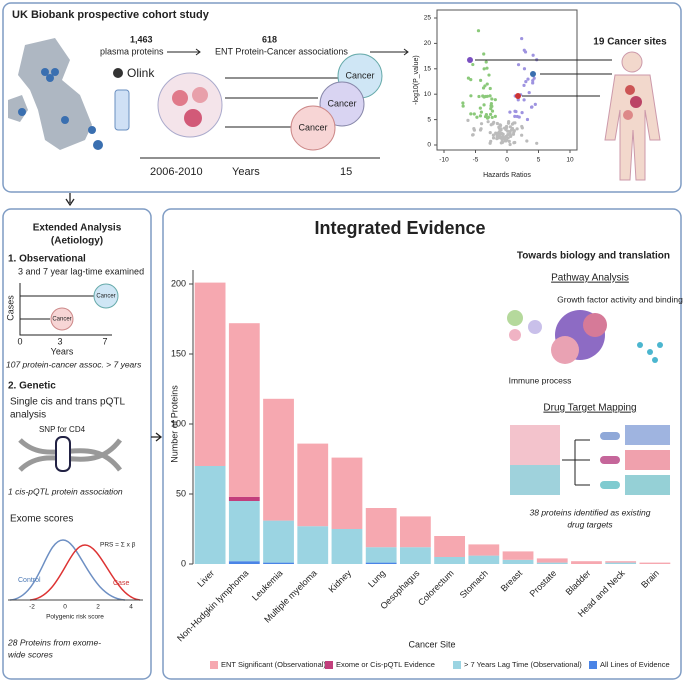 The image size is (685, 683). Describe the element at coordinates (61, 320) in the screenshot. I see `mini-cancer: Cancer` at that location.